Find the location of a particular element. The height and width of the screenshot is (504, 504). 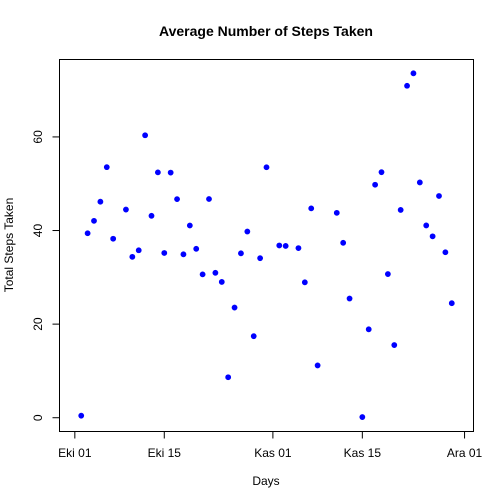

y-tick-label: 0 is located at coordinates (38, 417).